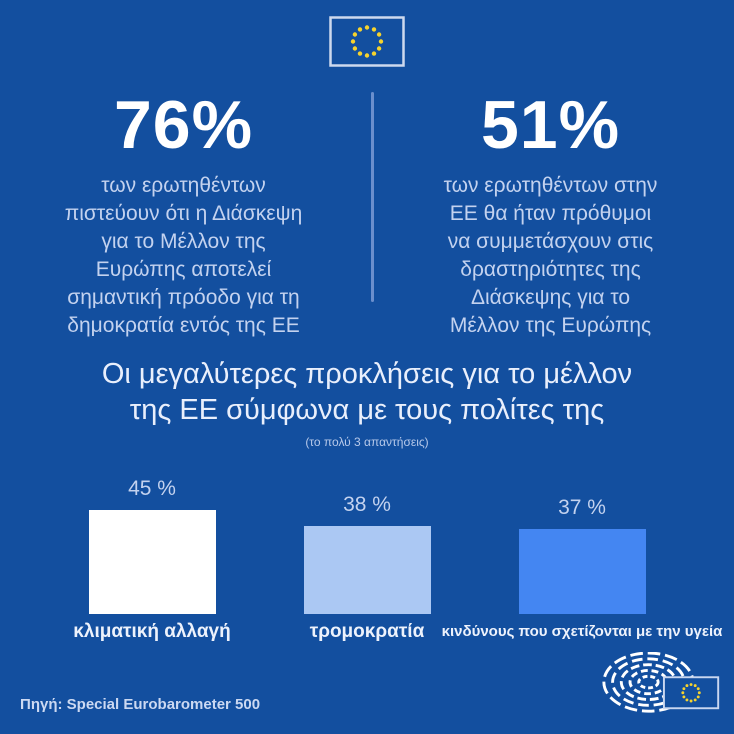  I want to click on bar-category-label: τρομοκρατία, so click(367, 631).